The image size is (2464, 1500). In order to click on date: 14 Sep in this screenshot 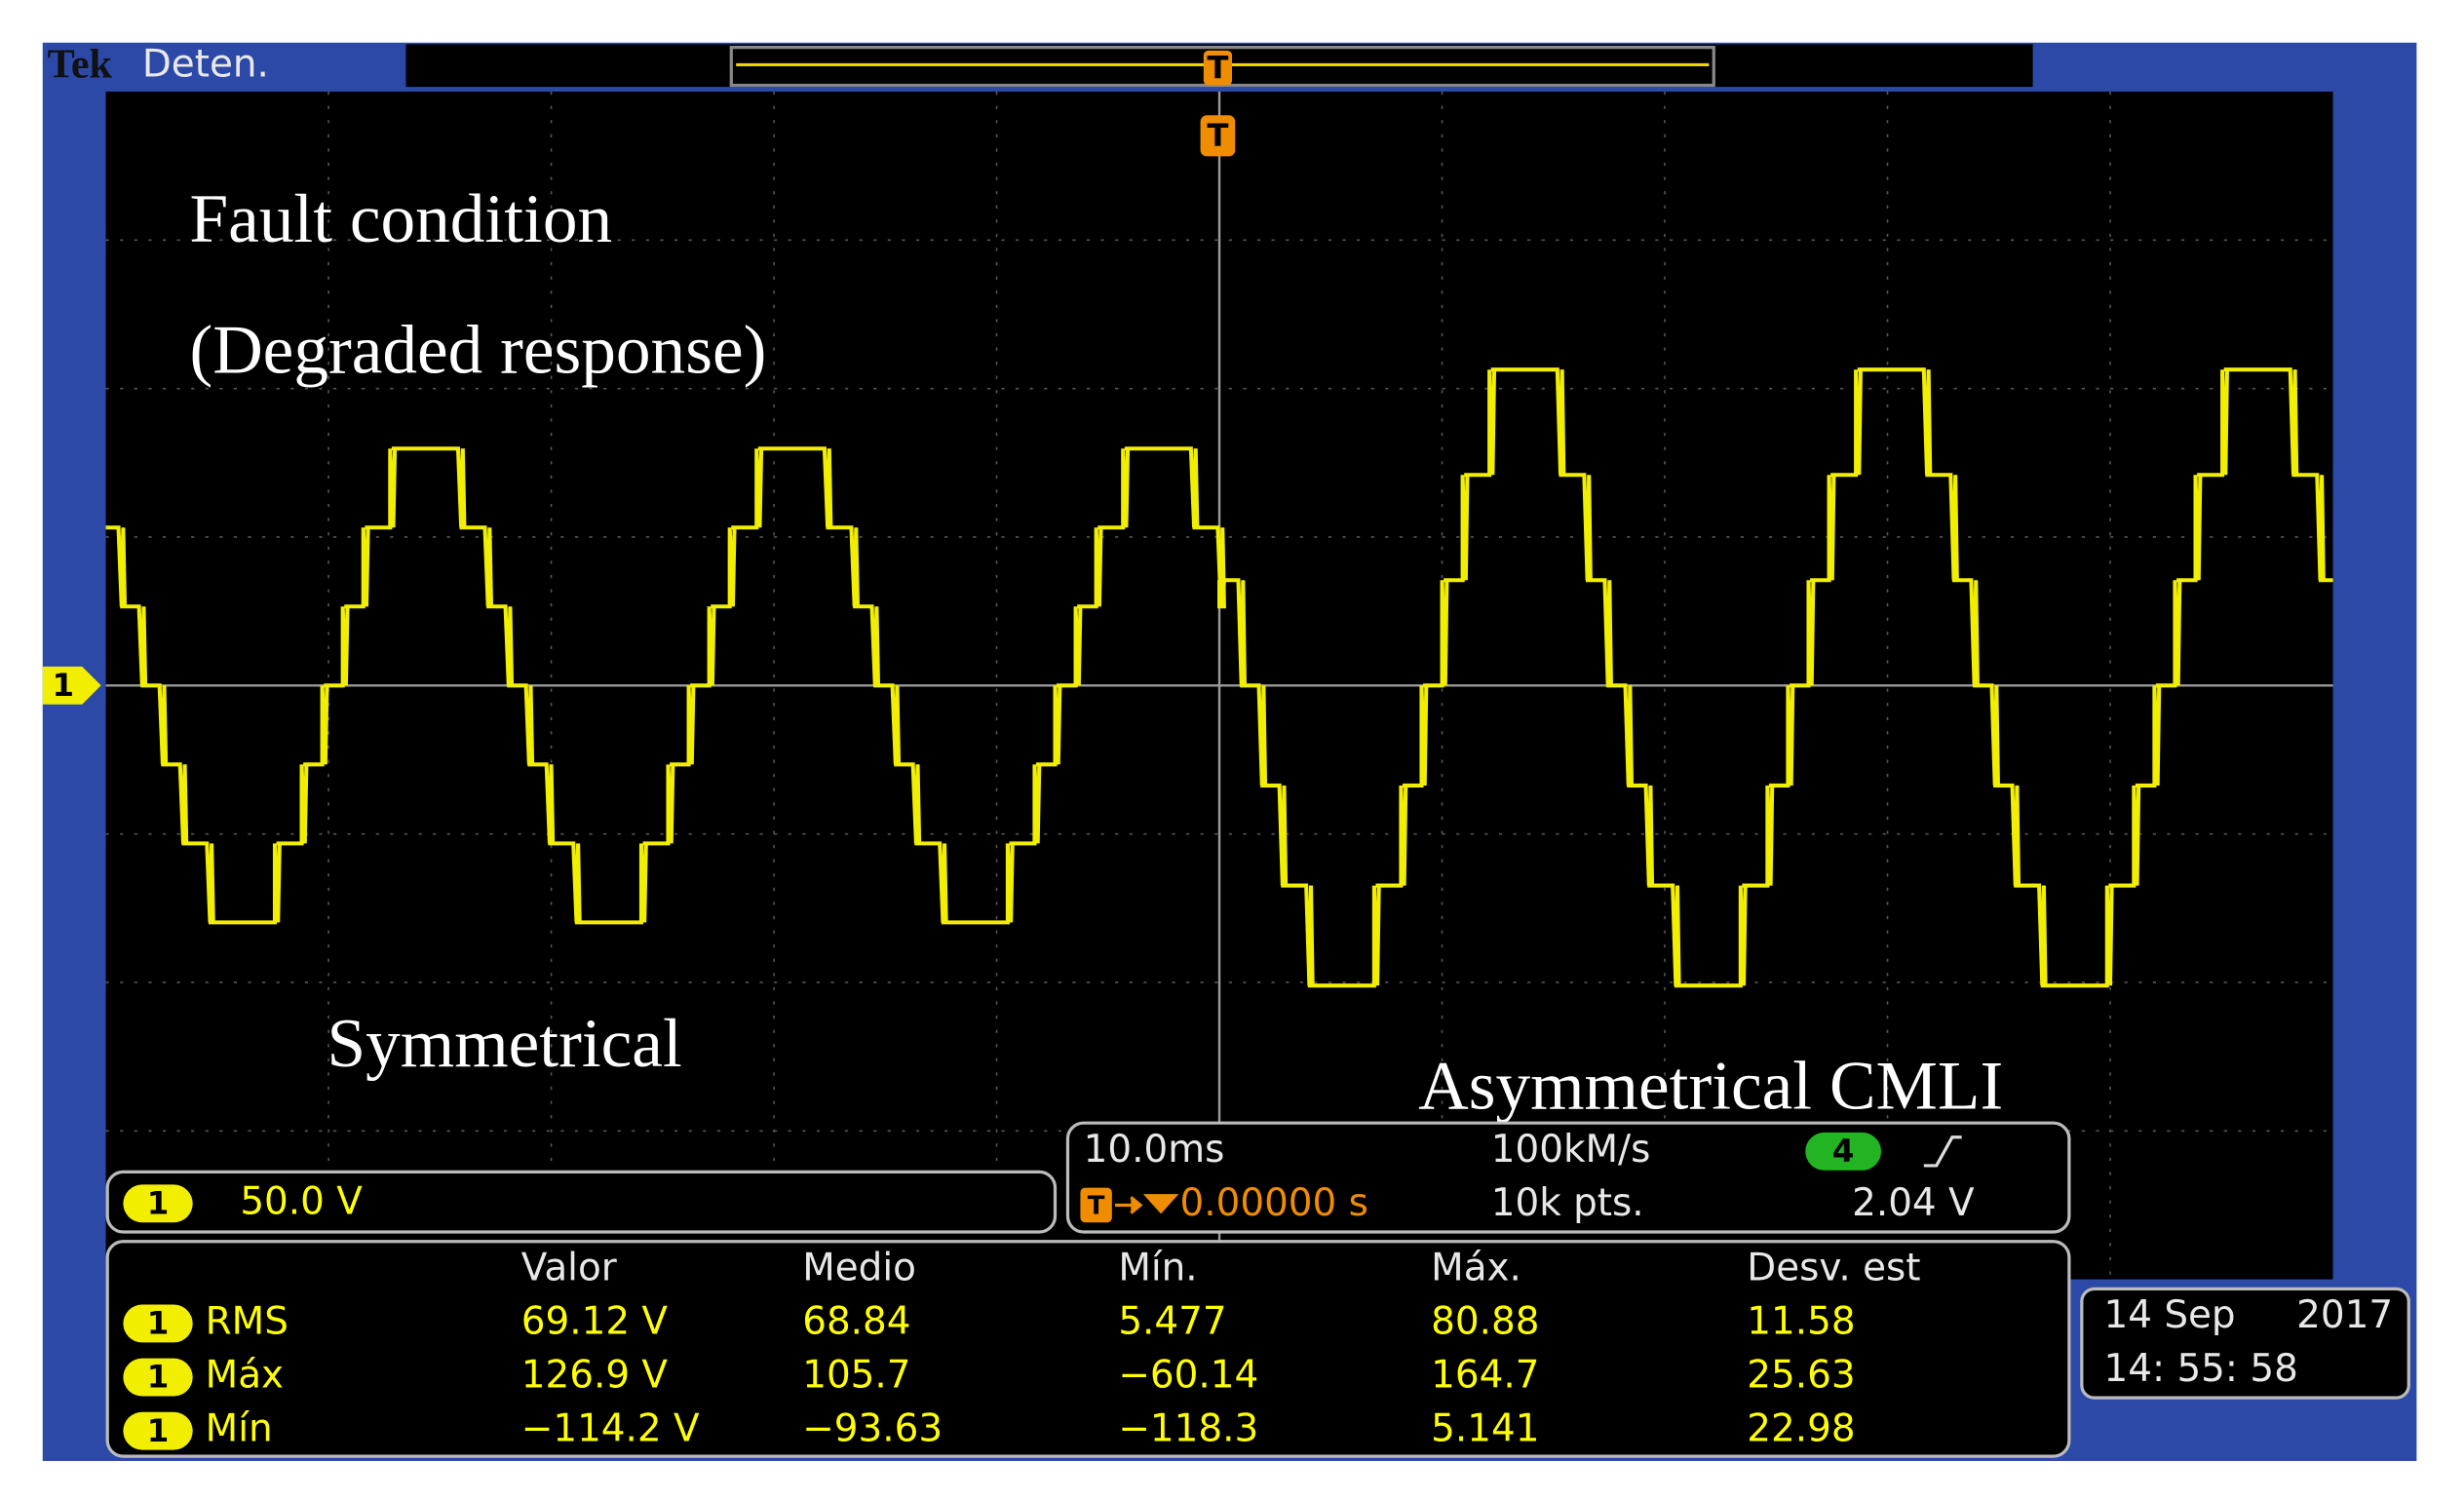, I will do `click(2170, 1315)`.